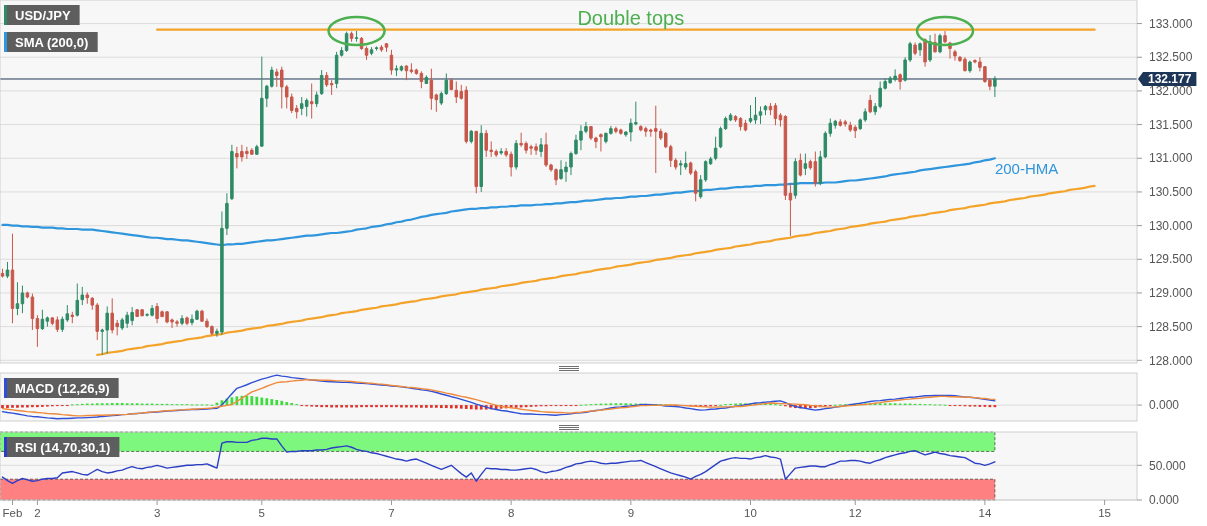 The image size is (1207, 526). What do you see at coordinates (262, 513) in the screenshot?
I see `x-tick-label: 5` at bounding box center [262, 513].